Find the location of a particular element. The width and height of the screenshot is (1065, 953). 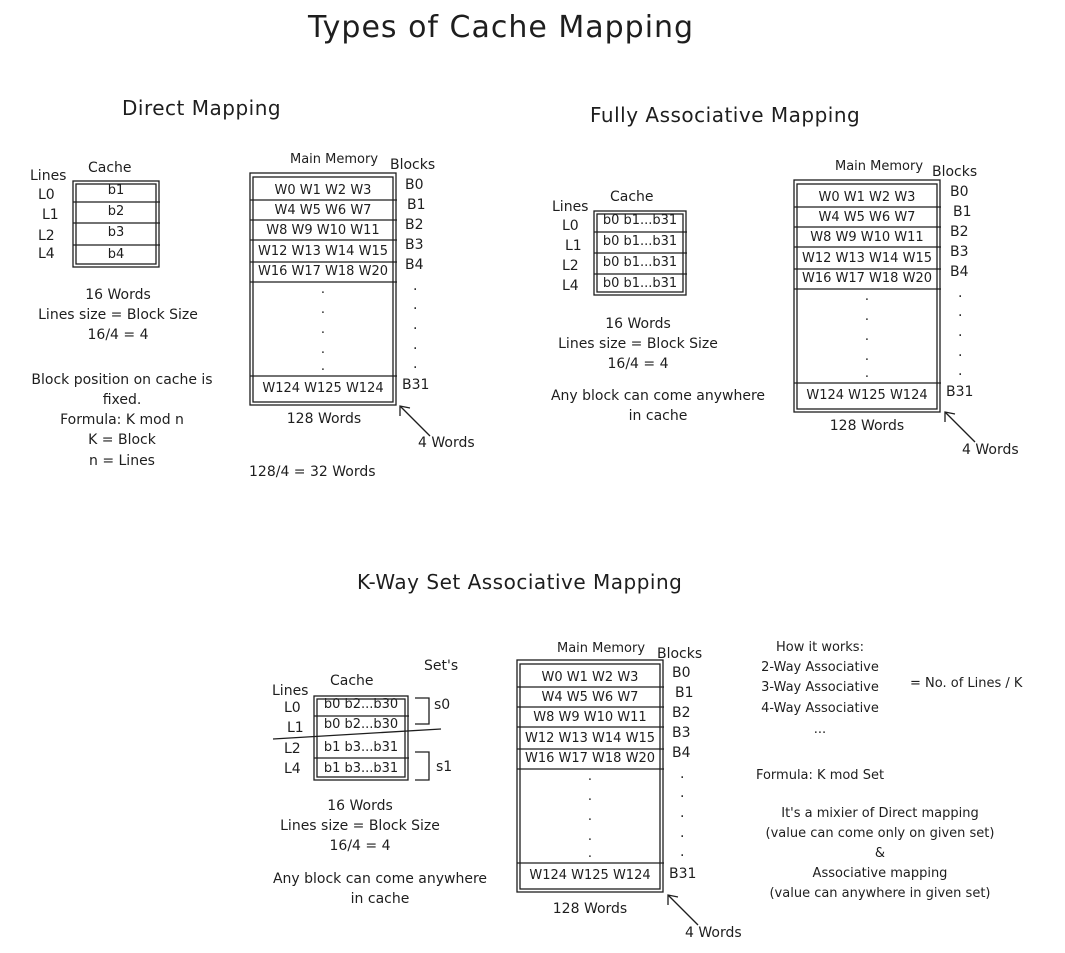

direct-block-label: B0 is located at coordinates (414, 185).